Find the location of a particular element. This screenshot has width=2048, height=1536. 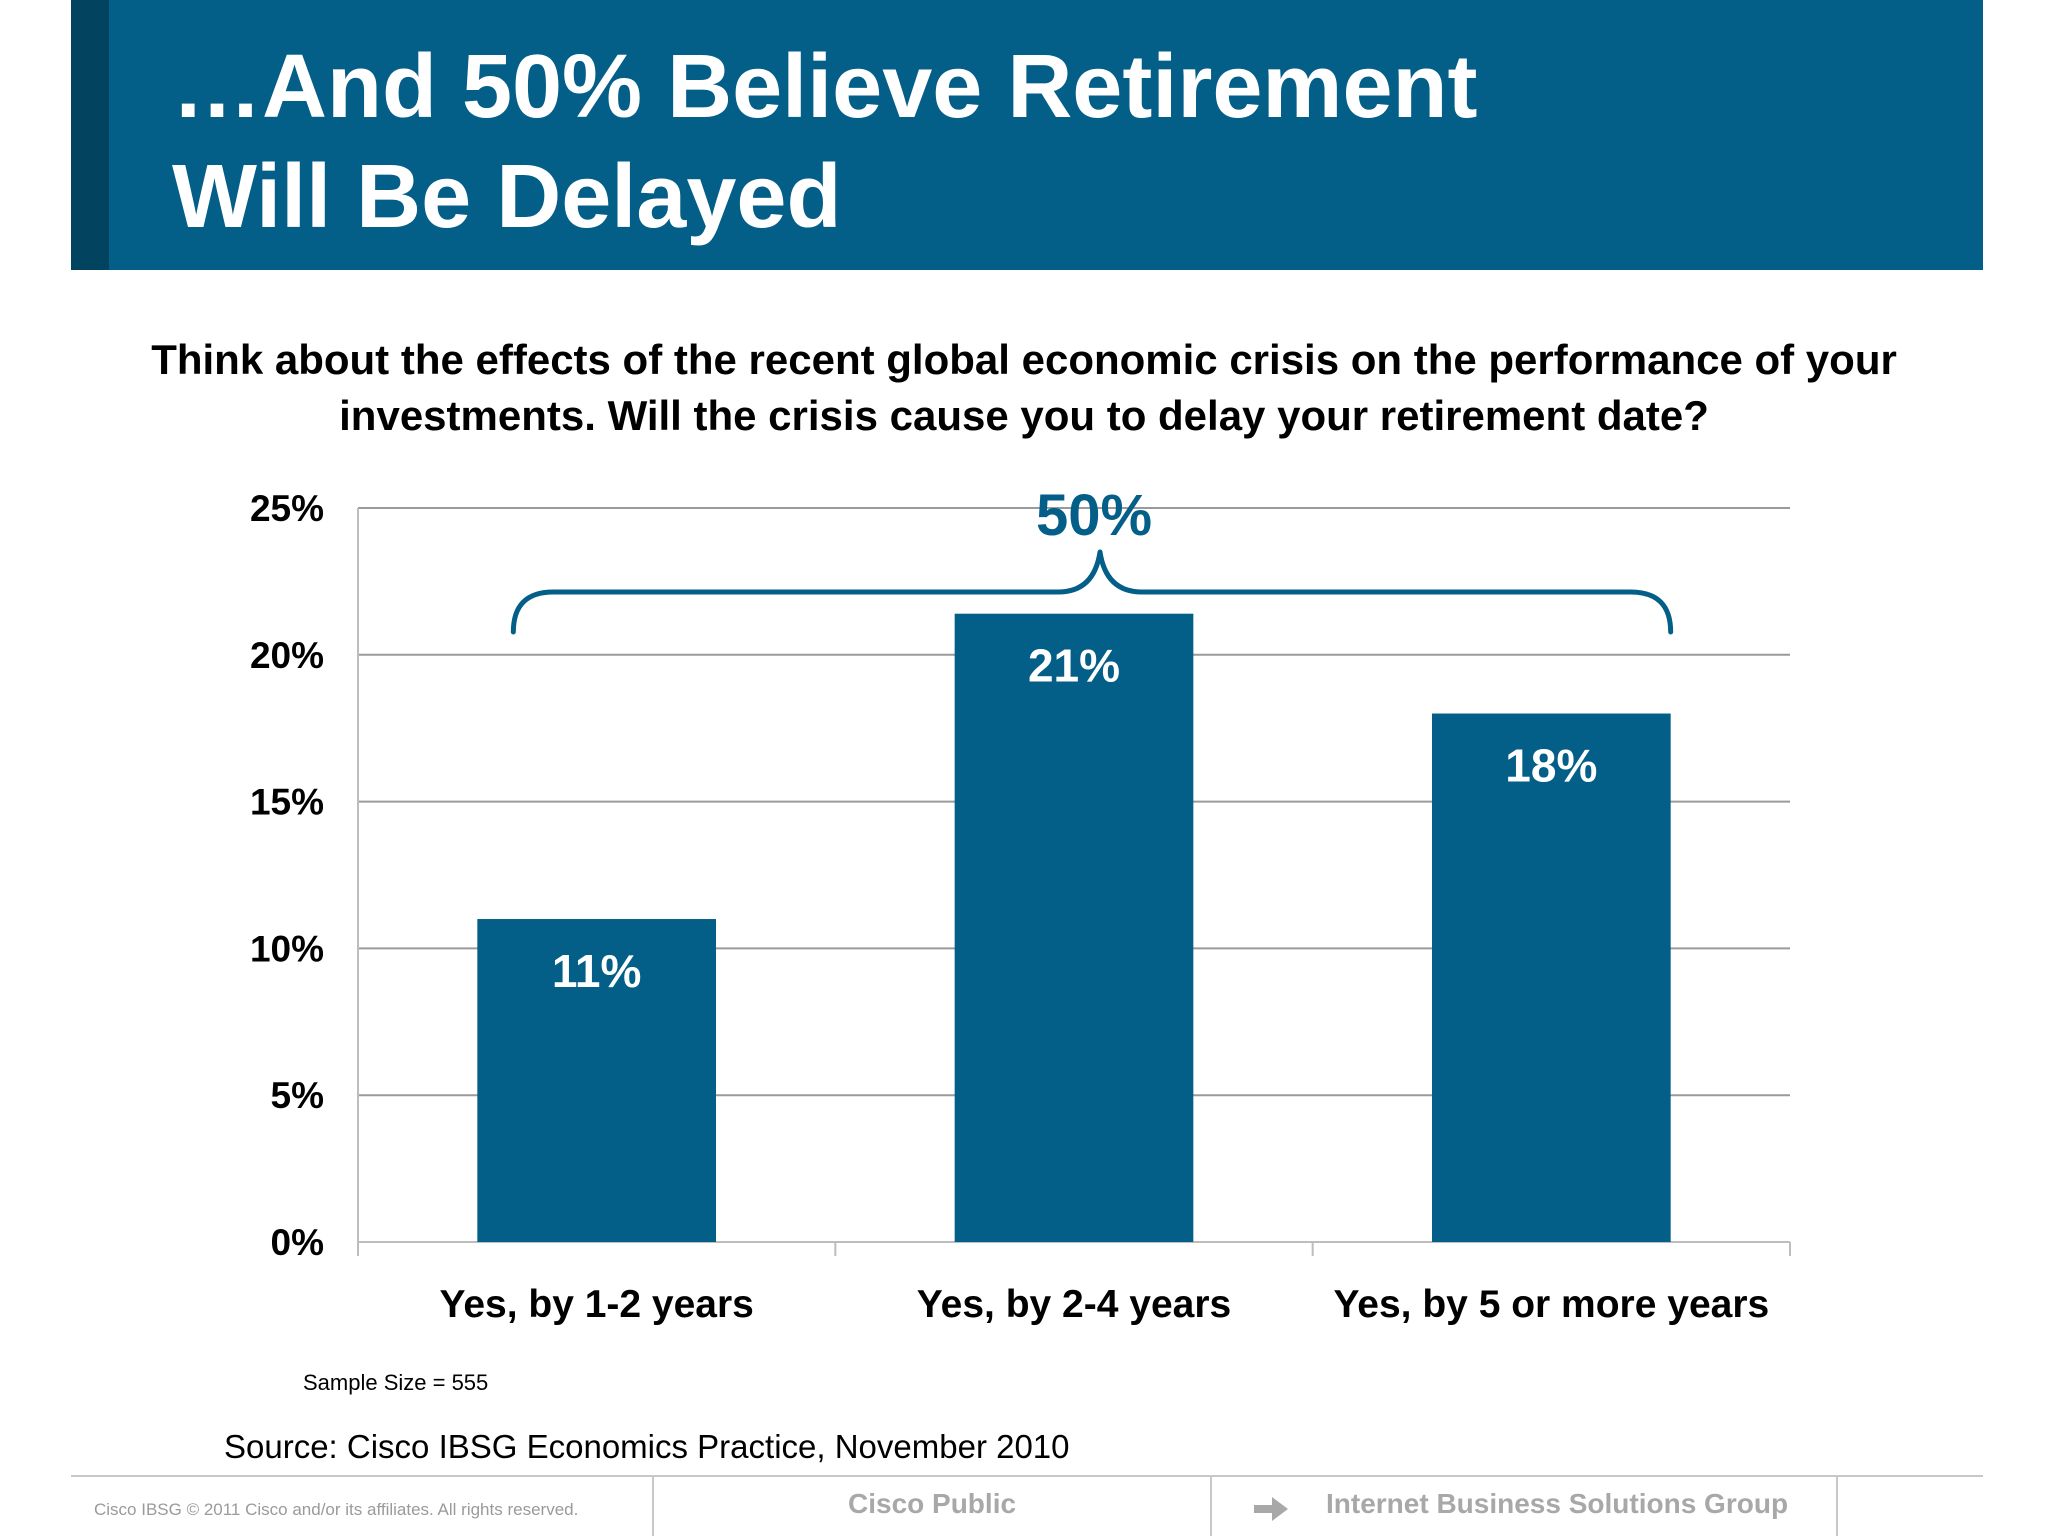

y-tick-label: 25% is located at coordinates (287, 508).